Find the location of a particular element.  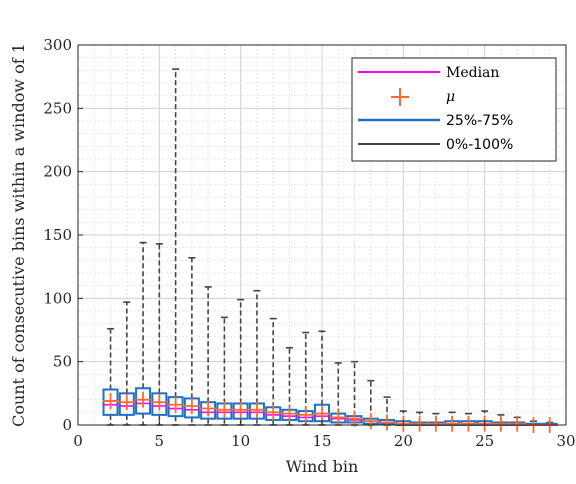

x-axis-ticks: 0 5 10 15 20 25 30 is located at coordinates (324, 435).